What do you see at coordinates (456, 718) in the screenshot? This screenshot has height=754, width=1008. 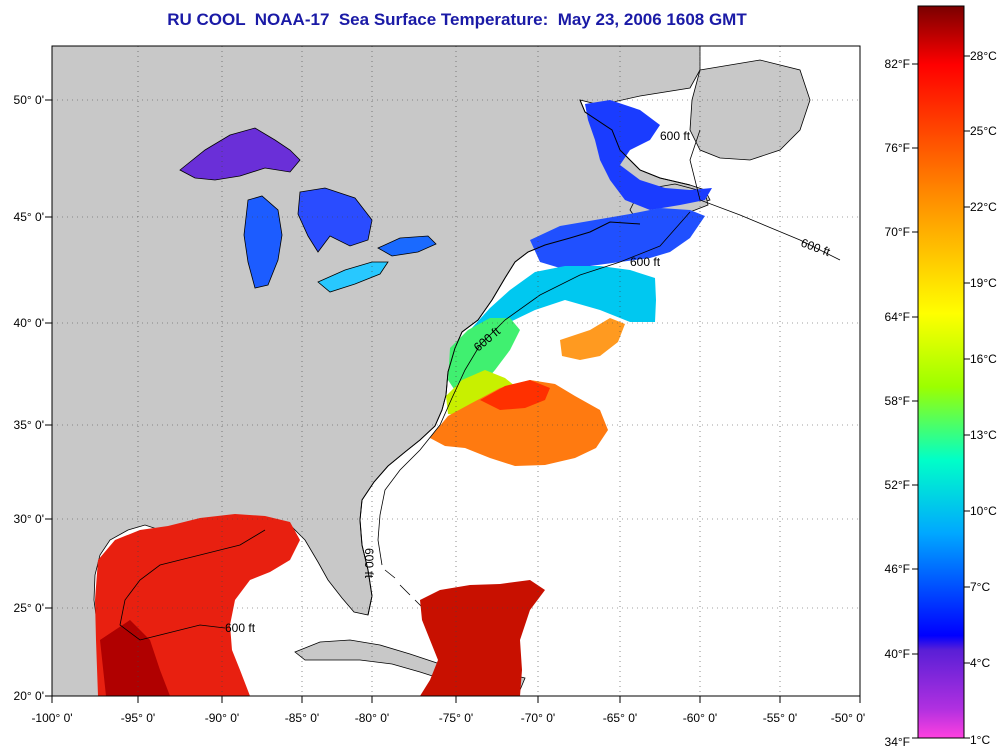 I see `lon-label: -75° 0'` at bounding box center [456, 718].